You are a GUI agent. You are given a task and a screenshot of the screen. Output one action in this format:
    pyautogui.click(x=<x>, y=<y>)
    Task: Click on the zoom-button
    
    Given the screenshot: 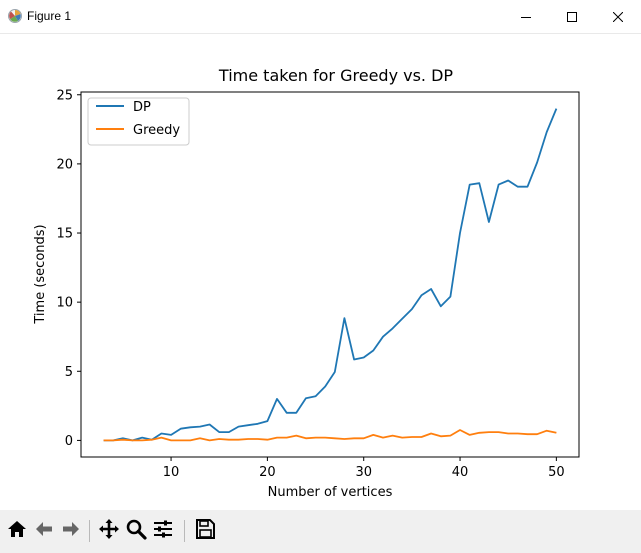 What is the action you would take?
    pyautogui.click(x=136, y=531)
    